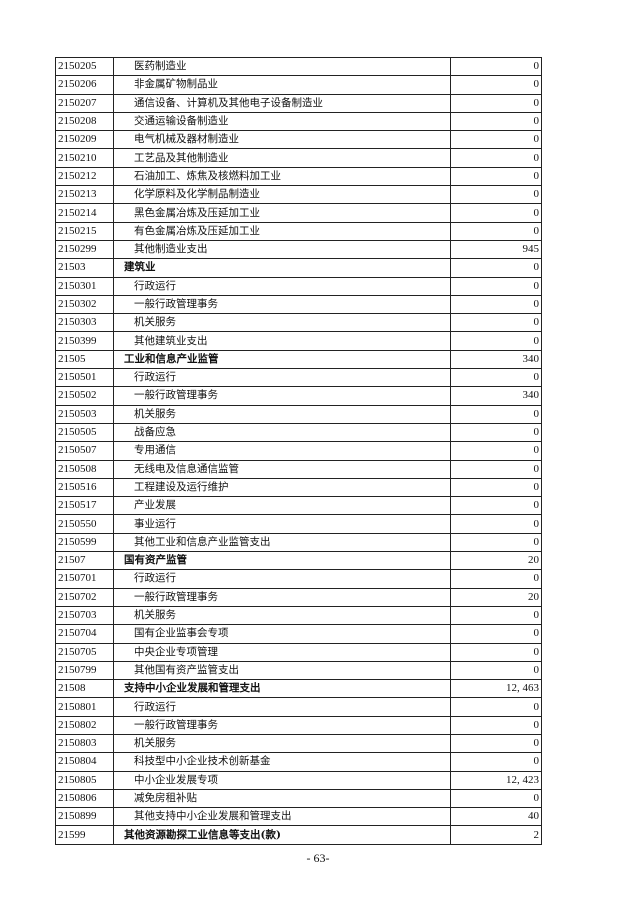  I want to click on code-cell: 2150399, so click(84, 341).